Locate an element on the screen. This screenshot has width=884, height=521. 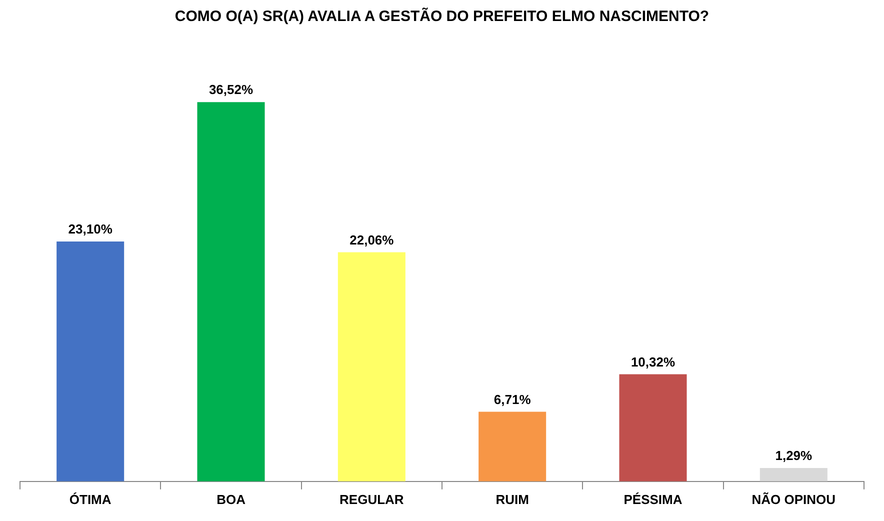
data-label: 1,29% is located at coordinates (794, 456).